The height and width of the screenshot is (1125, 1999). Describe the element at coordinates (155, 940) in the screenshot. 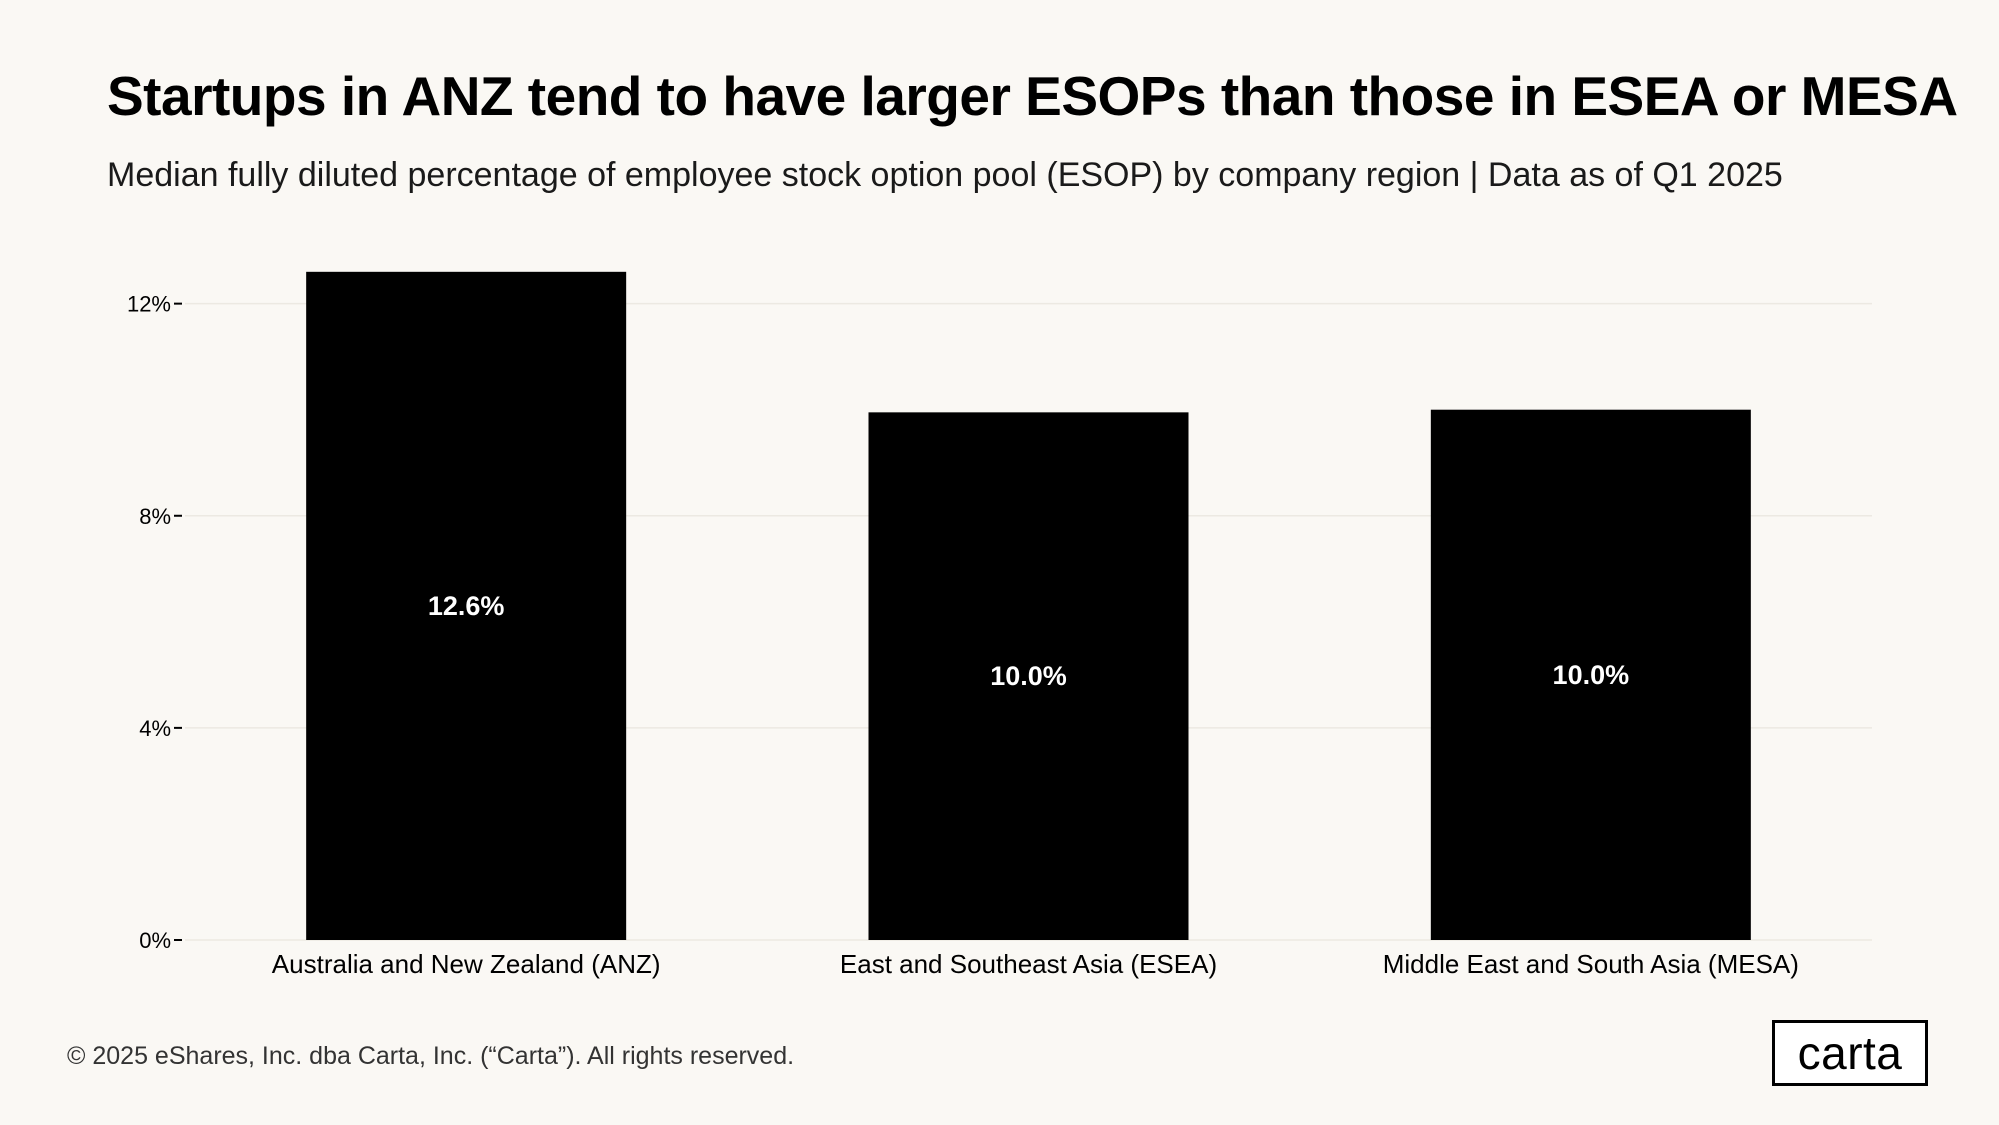

I see `y-tick-label: 0%` at that location.